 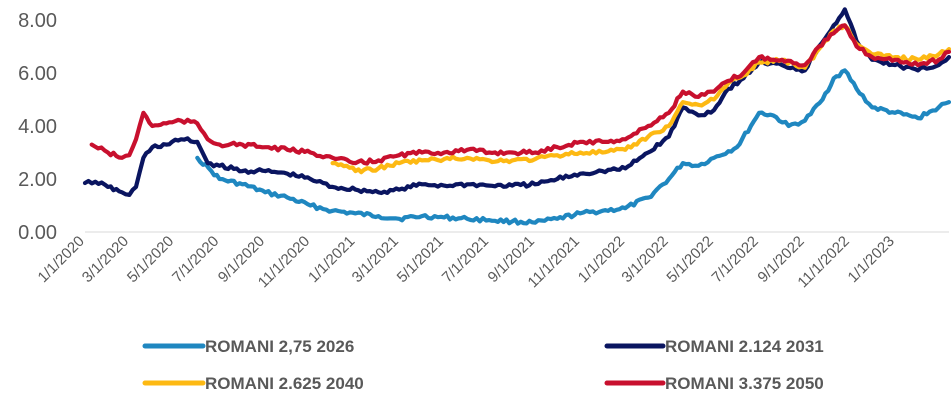 What do you see at coordinates (744, 383) in the screenshot?
I see `legend-label: ROMANI 3.375 2050` at bounding box center [744, 383].